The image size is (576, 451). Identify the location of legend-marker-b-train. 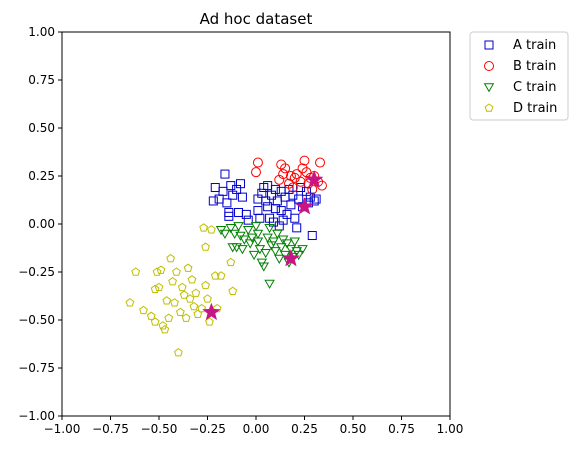
(489, 66).